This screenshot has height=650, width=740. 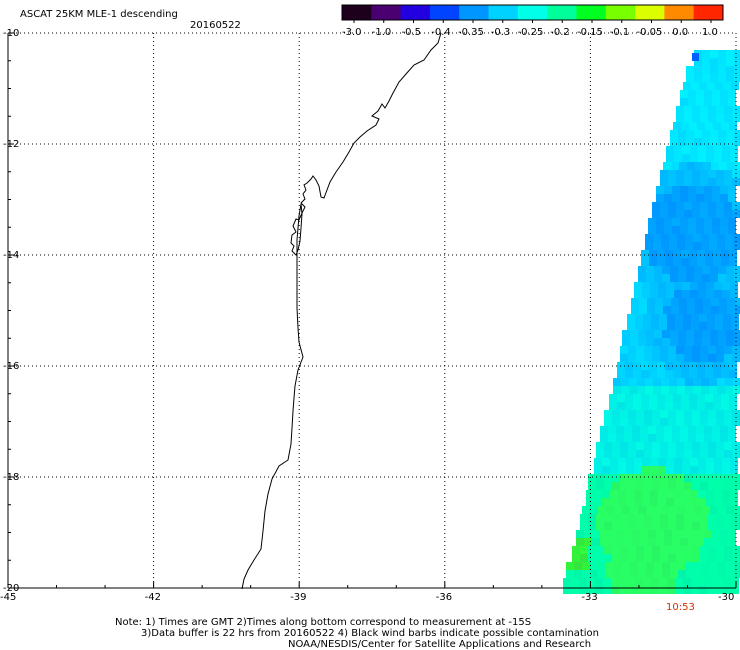 I want to click on colorbar-tick-label: 1.0, so click(x=710, y=32).